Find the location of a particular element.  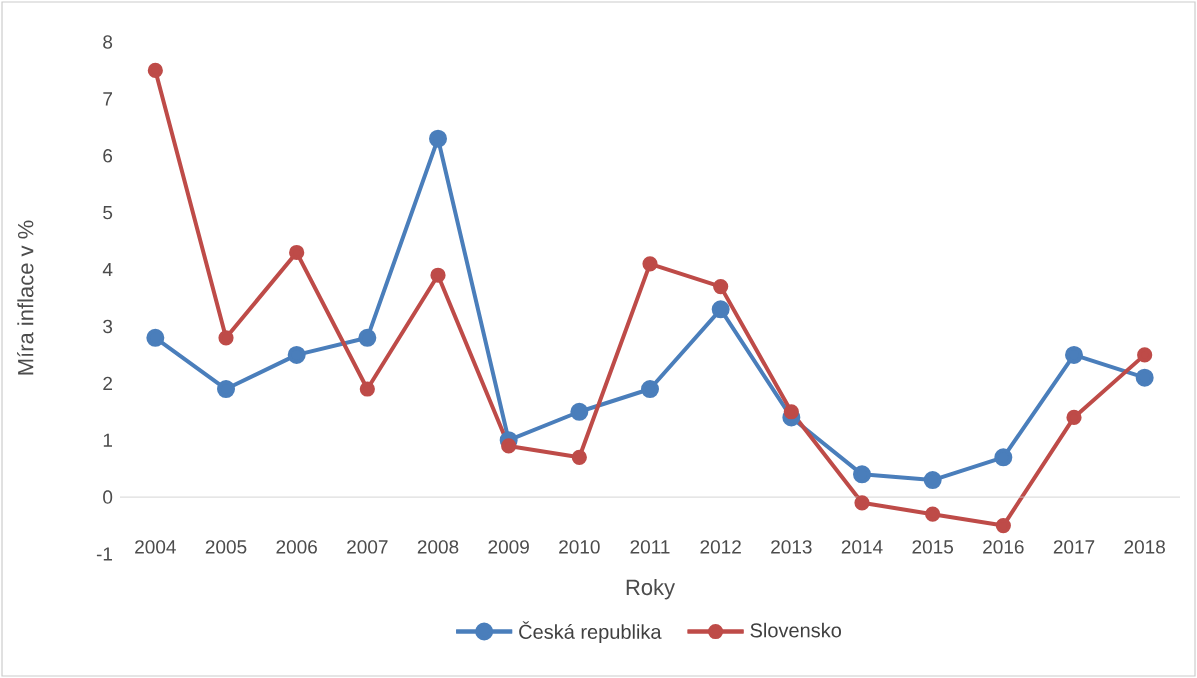

x-tick-label: 2013 is located at coordinates (791, 547).